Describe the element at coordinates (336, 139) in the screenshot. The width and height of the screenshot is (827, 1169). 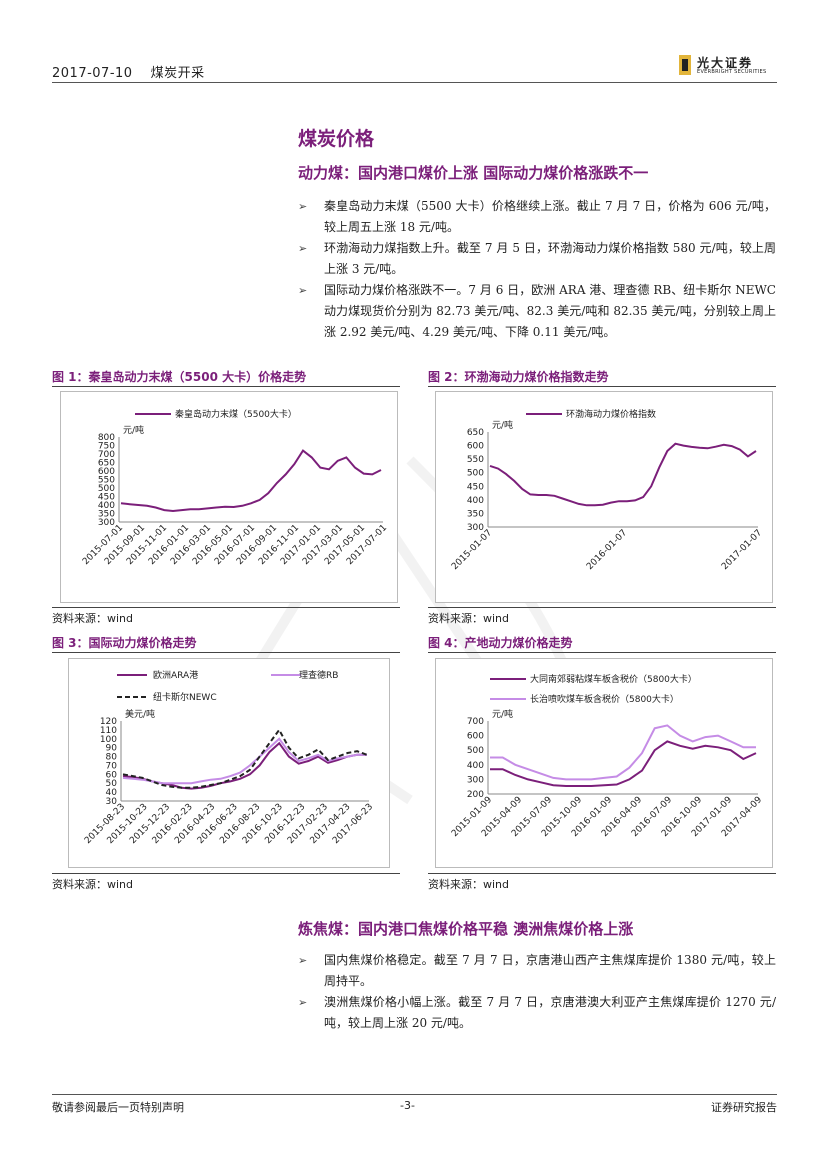
I see `section-title: 煤炭价格` at that location.